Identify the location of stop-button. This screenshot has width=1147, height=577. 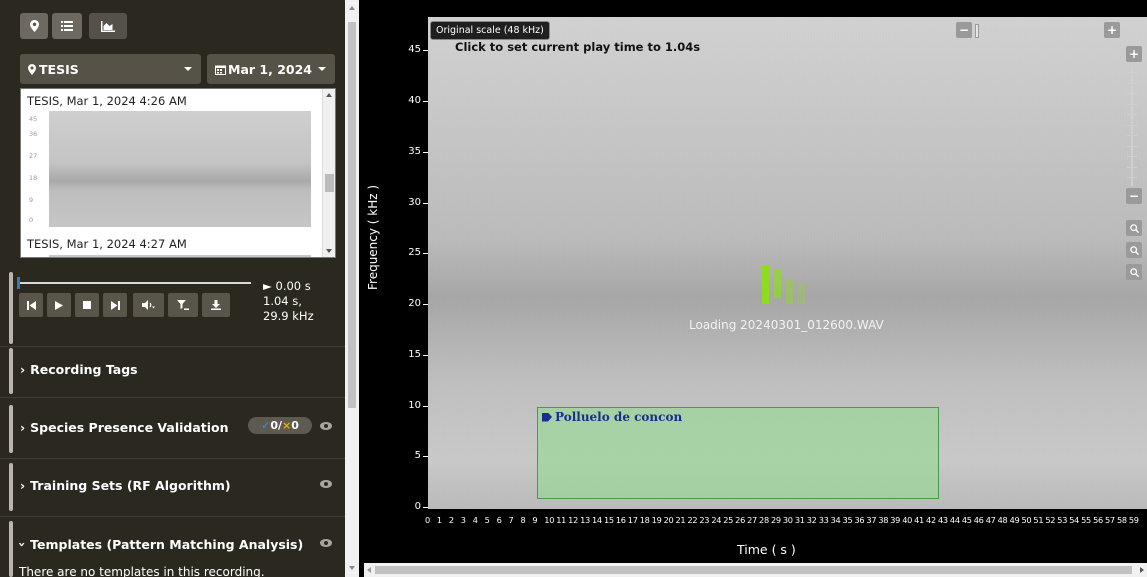
(87, 305).